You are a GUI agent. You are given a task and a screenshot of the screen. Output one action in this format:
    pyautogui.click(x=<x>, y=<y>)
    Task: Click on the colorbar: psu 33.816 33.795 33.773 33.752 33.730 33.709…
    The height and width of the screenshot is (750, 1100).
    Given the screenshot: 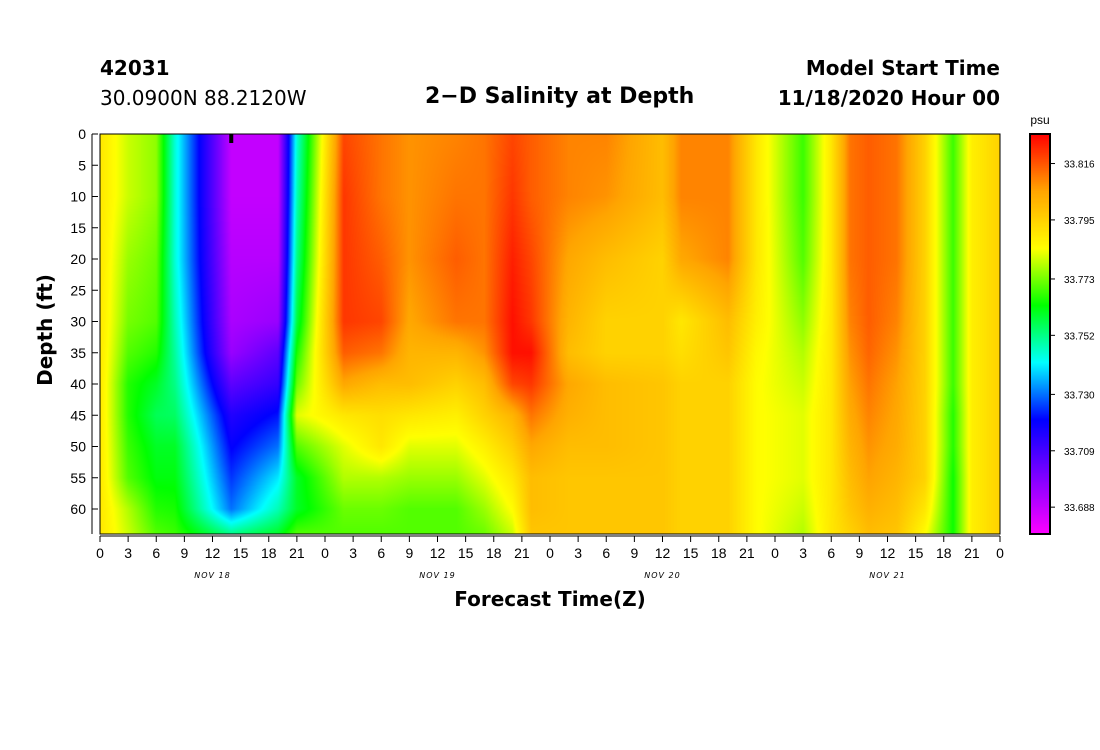 What is the action you would take?
    pyautogui.click(x=1062, y=324)
    